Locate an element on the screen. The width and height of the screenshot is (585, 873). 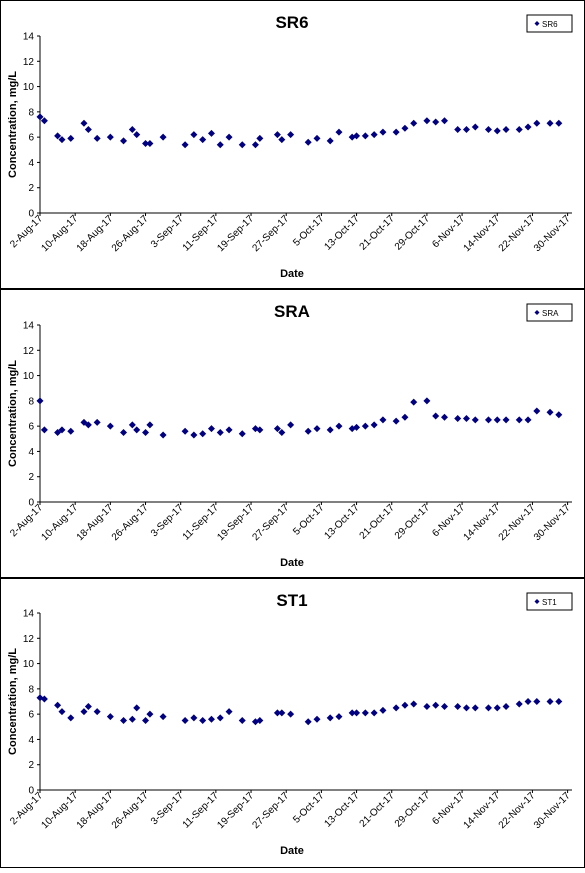
y-tick-label: 10 is located at coordinates (29, 376).